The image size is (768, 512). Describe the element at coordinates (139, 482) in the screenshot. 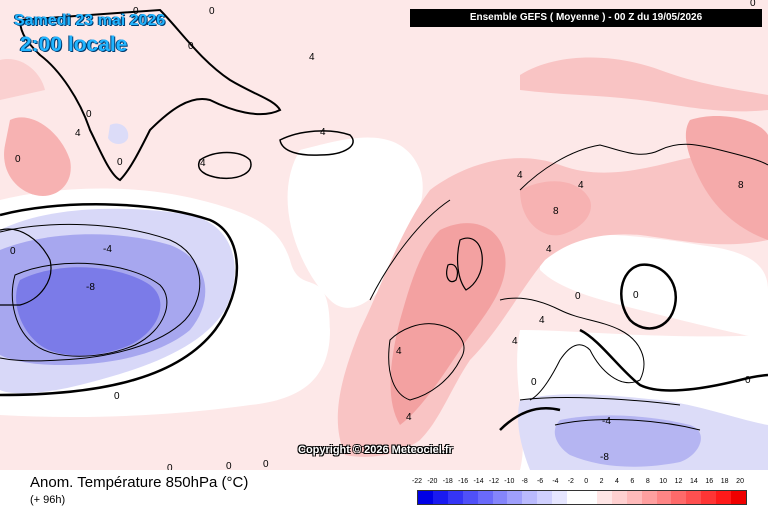

I see `variable-title: Anom. Température 850hPa (°C)` at that location.